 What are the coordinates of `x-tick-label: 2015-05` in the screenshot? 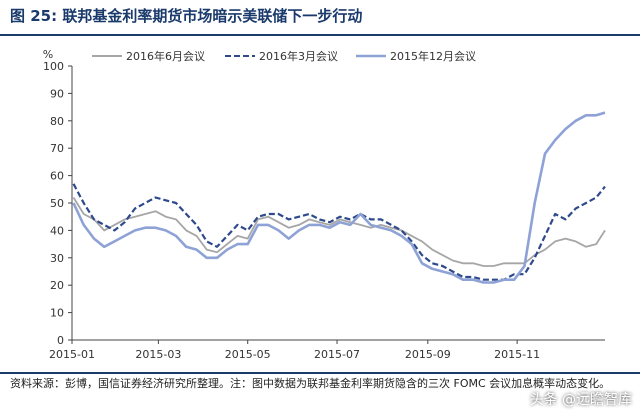 It's located at (248, 354).